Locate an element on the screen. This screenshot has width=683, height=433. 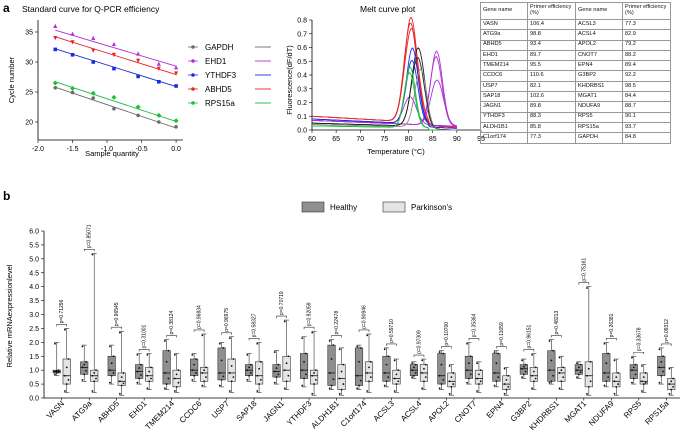
melt-title: Melt curve plot is located at coordinates (388, 9).